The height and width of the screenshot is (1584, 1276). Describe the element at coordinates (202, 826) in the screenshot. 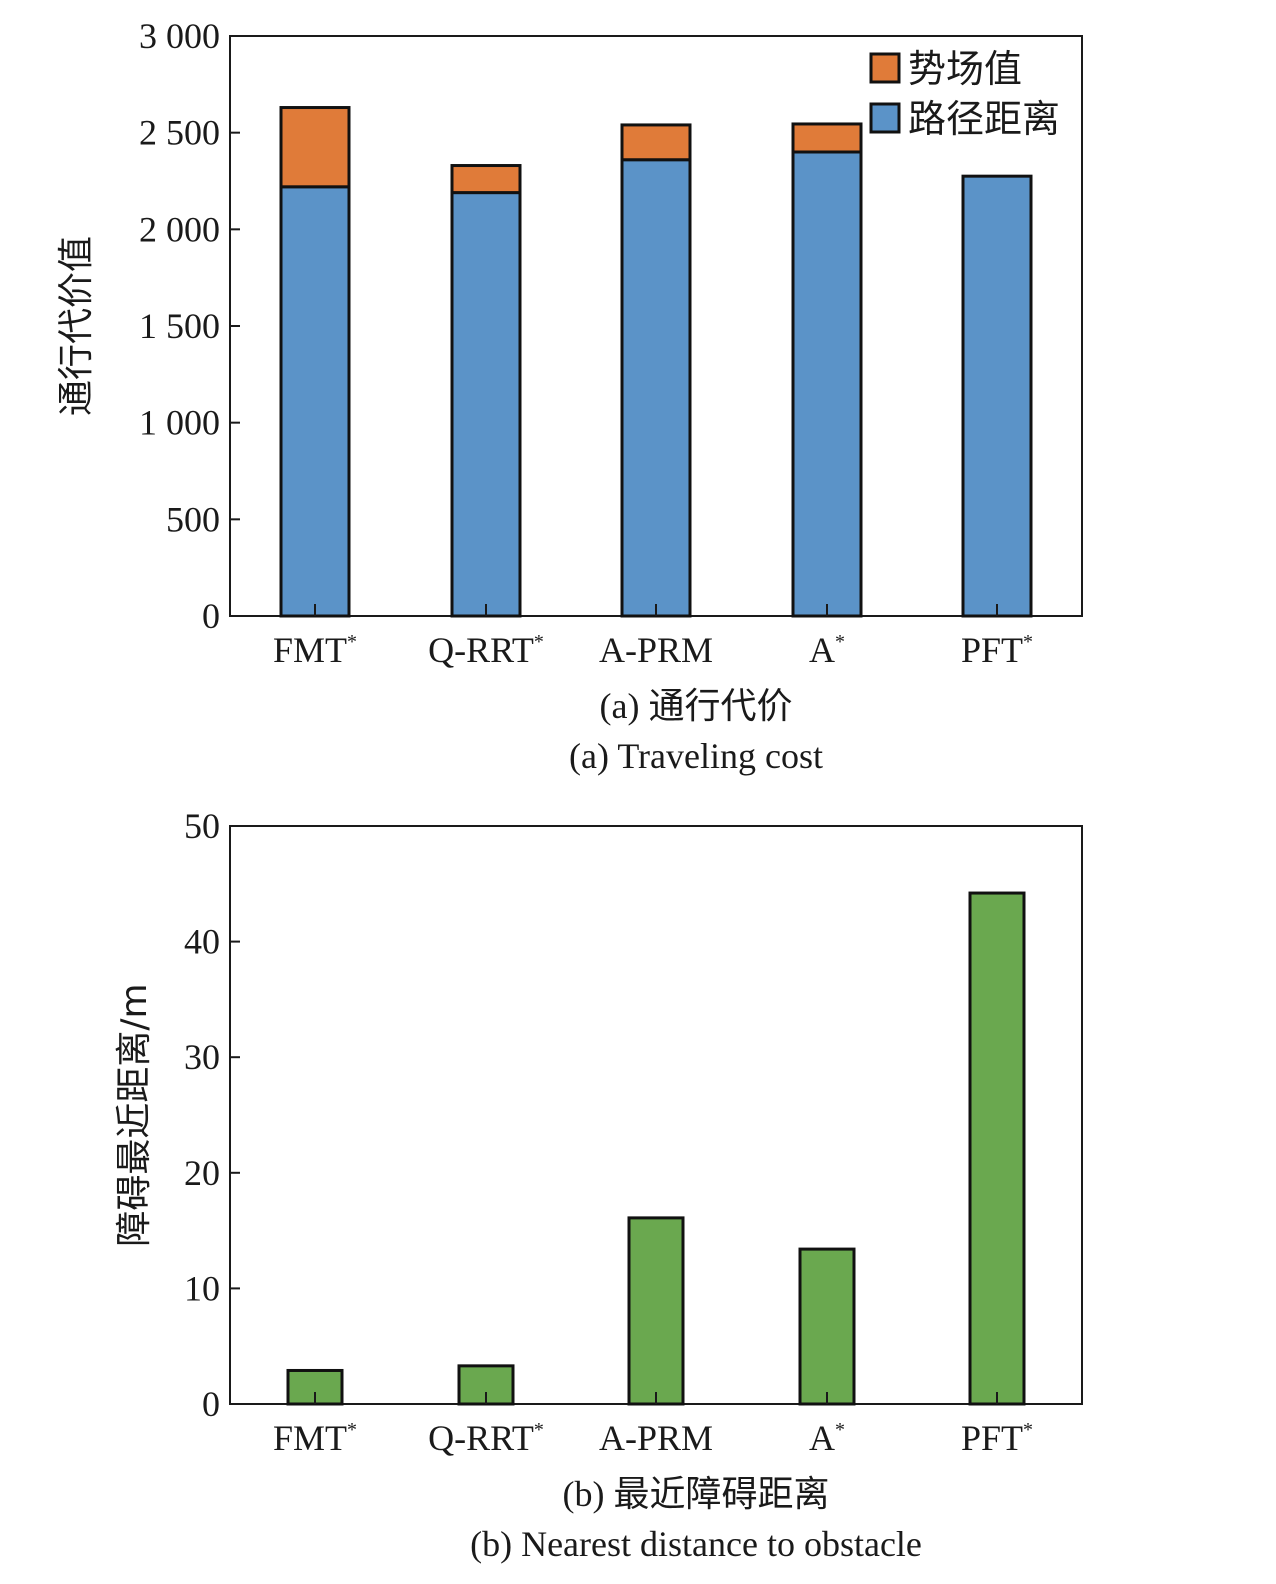

I see `y-tick-label: 50` at that location.